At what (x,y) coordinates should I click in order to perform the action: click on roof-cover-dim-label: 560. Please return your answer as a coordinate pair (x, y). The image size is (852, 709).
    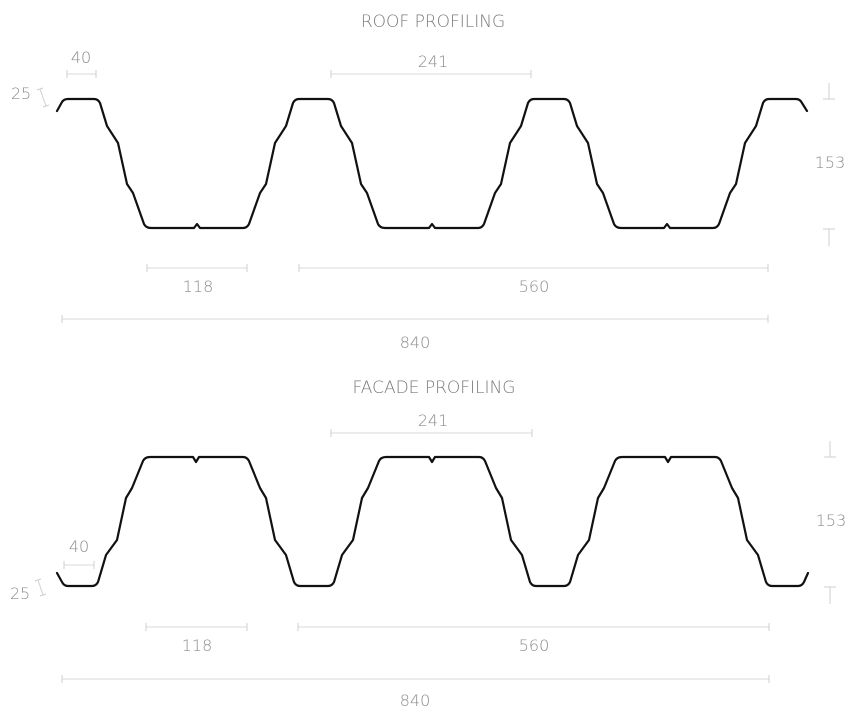
    Looking at the image, I should click on (534, 286).